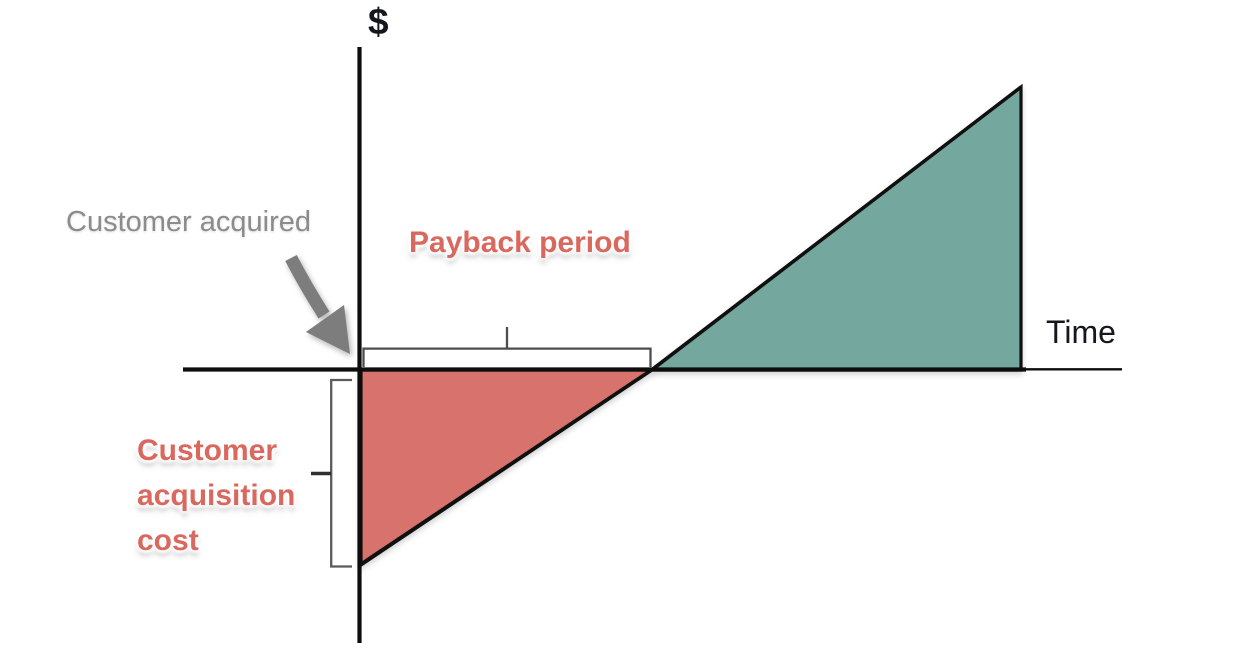 The height and width of the screenshot is (660, 1240). Describe the element at coordinates (1081, 332) in the screenshot. I see `x-axis-label: Time` at that location.